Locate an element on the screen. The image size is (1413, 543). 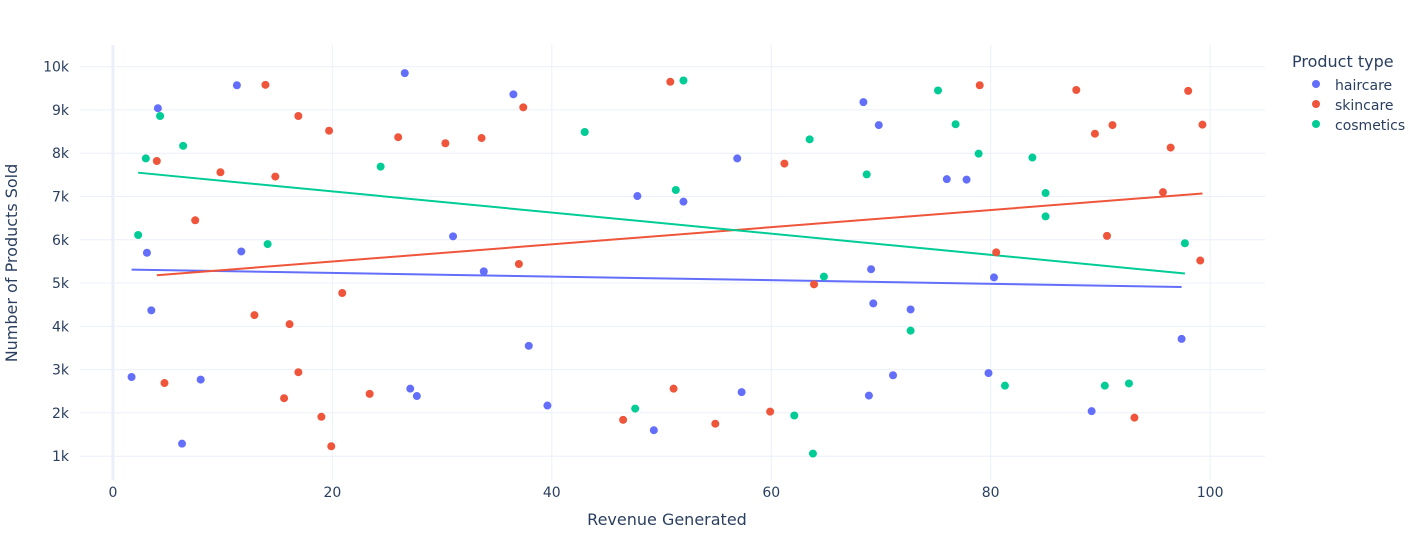
legend-marker-haircare is located at coordinates (1316, 84).